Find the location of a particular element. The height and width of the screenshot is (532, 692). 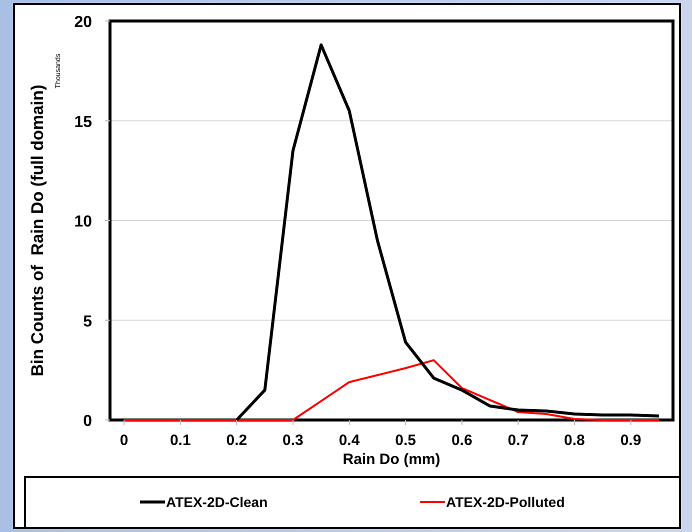

y-tick-label: 5 is located at coordinates (87, 321).